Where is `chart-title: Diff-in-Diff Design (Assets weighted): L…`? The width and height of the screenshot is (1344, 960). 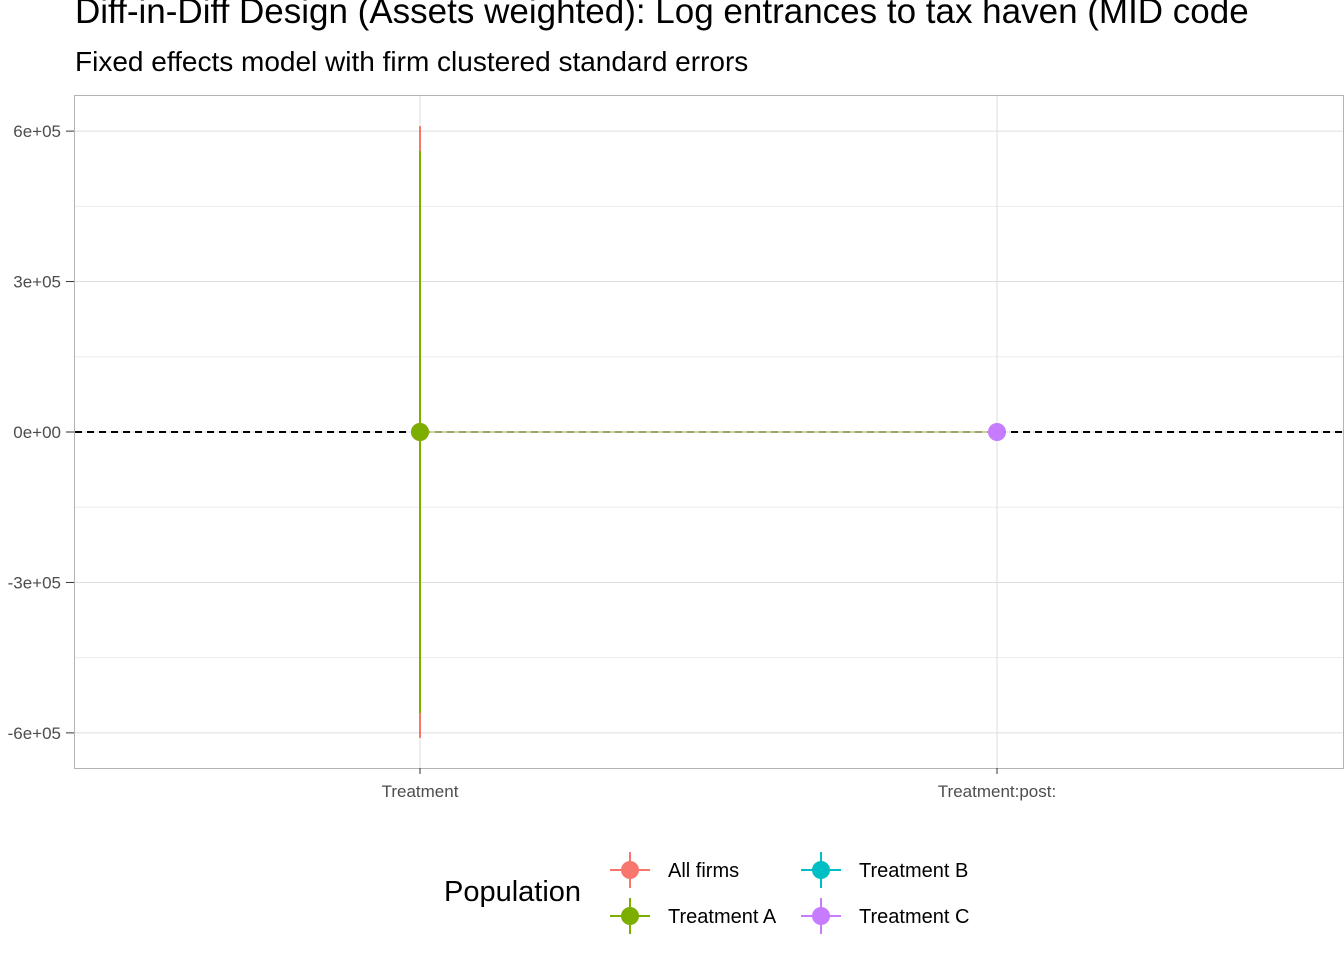
chart-title: Diff-in-Diff Design (Assets weighted): L… is located at coordinates (662, 15).